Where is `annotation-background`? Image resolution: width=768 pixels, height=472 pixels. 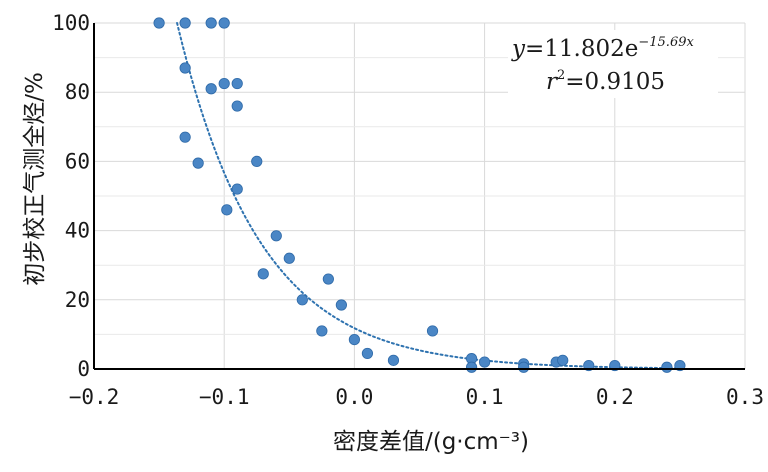
annotation-background is located at coordinates (613, 64).